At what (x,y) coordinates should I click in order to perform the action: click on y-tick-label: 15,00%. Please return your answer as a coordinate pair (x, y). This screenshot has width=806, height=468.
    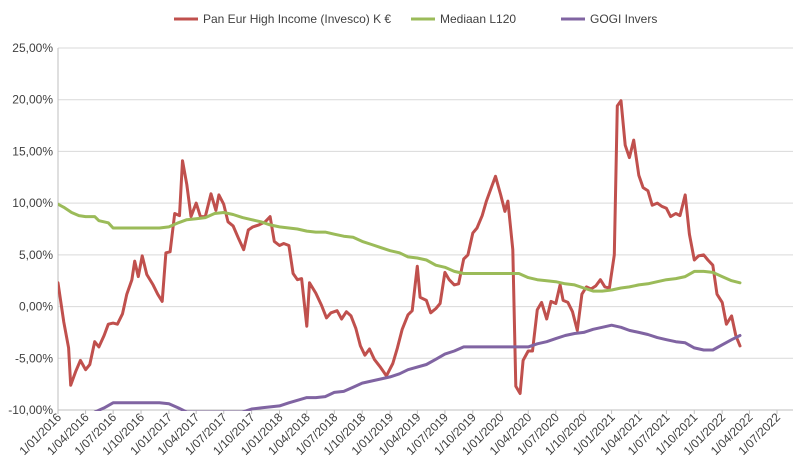
    Looking at the image, I should click on (32, 151).